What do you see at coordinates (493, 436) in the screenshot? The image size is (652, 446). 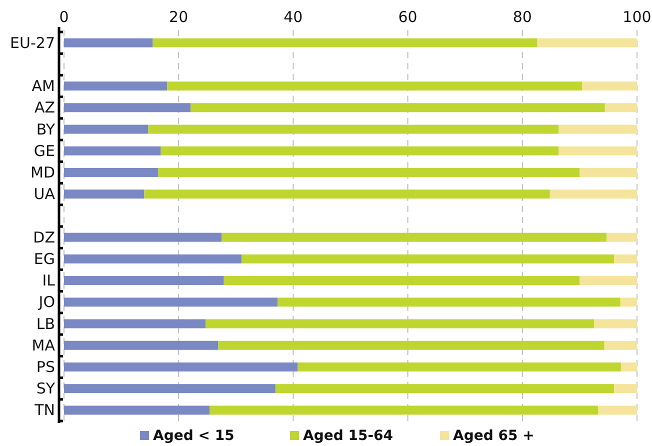 I see `legend-label: Aged 65 +` at bounding box center [493, 436].